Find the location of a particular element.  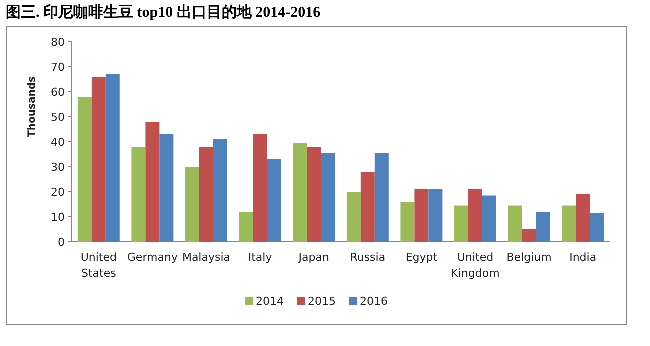

x-tick-label: Malaysia is located at coordinates (206, 257).